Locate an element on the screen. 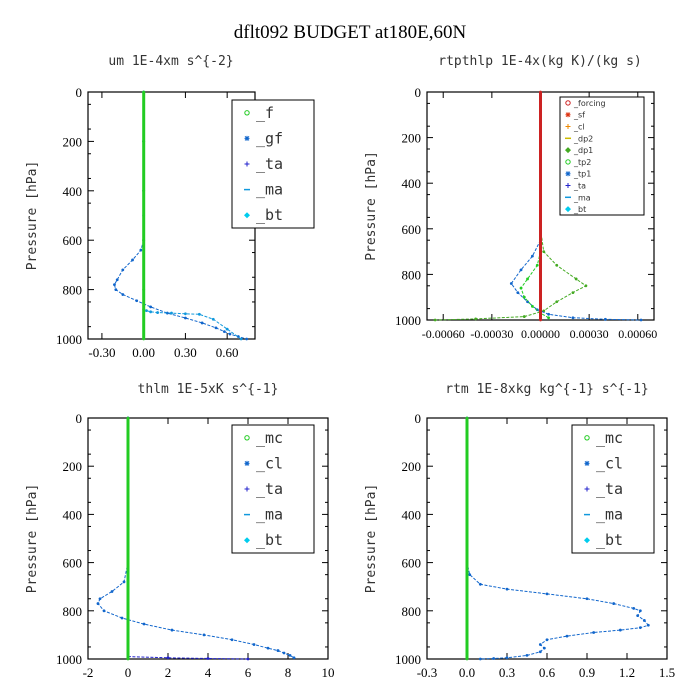 Image resolution: width=700 pixels, height=700 pixels. xtick-label-um-2: 0.30 is located at coordinates (185, 352).